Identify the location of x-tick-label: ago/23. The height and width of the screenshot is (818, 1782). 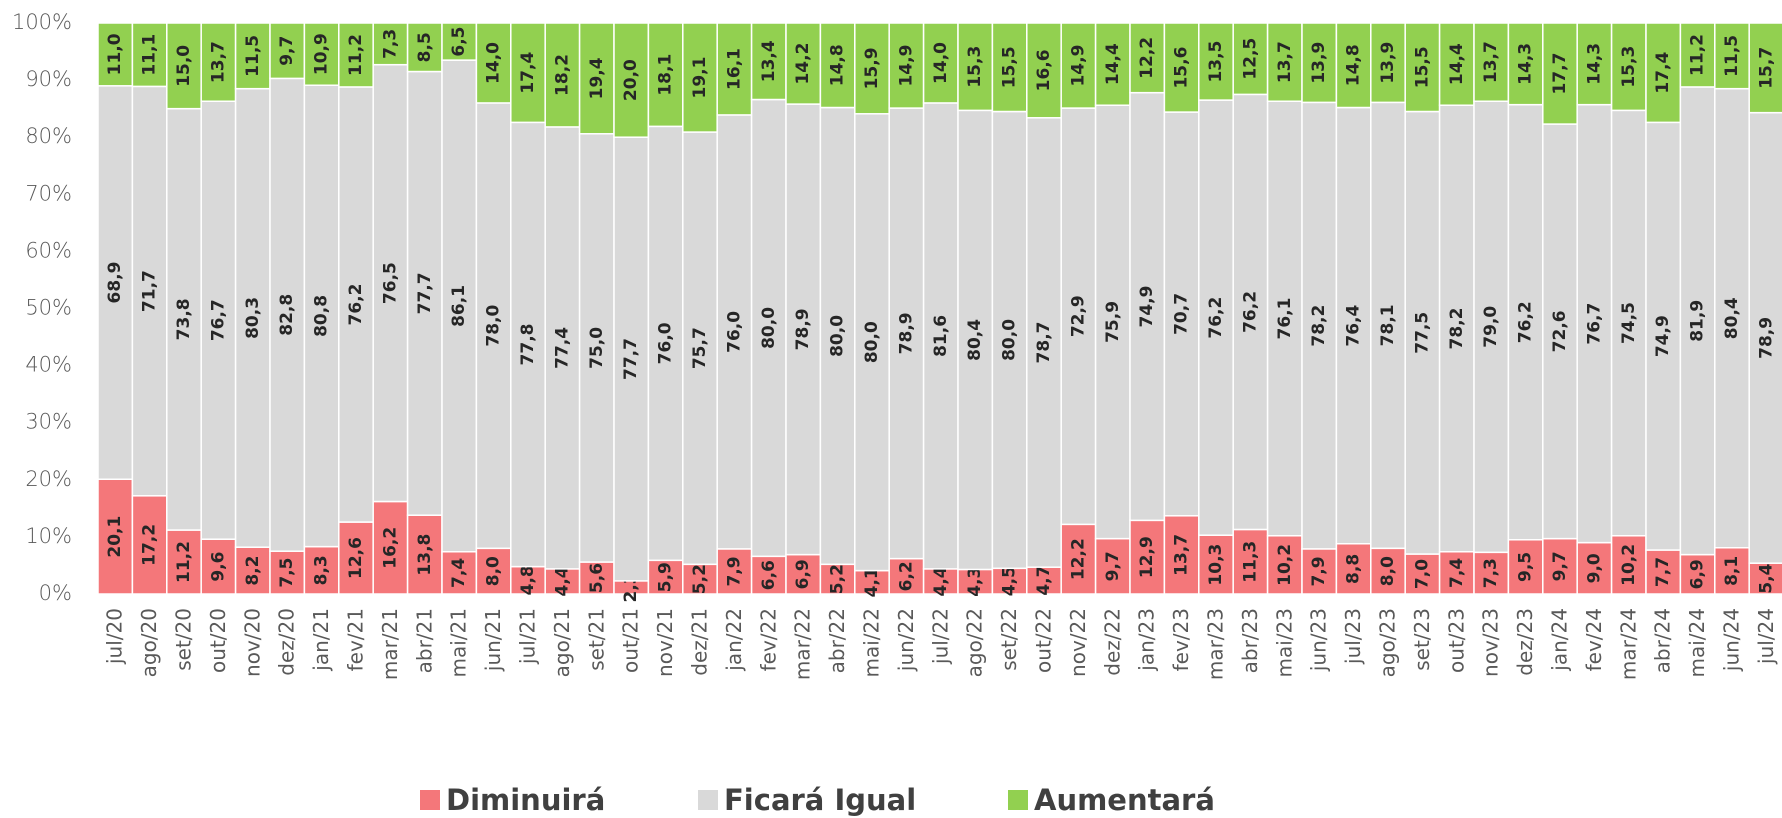
(1388, 642).